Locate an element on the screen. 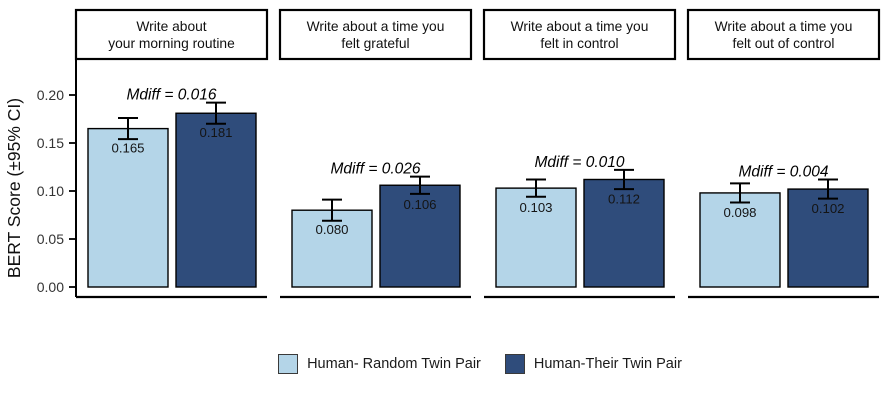  y-tick-label: 0.20 is located at coordinates (50, 95).